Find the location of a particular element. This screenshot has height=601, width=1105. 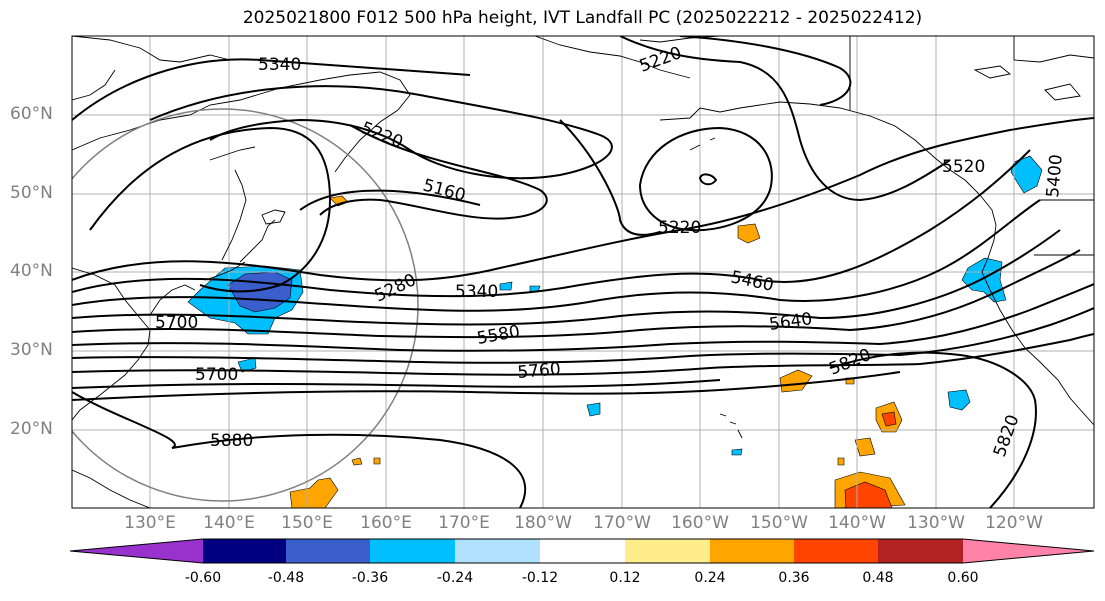

lon-tick-label: 160°E is located at coordinates (386, 523).